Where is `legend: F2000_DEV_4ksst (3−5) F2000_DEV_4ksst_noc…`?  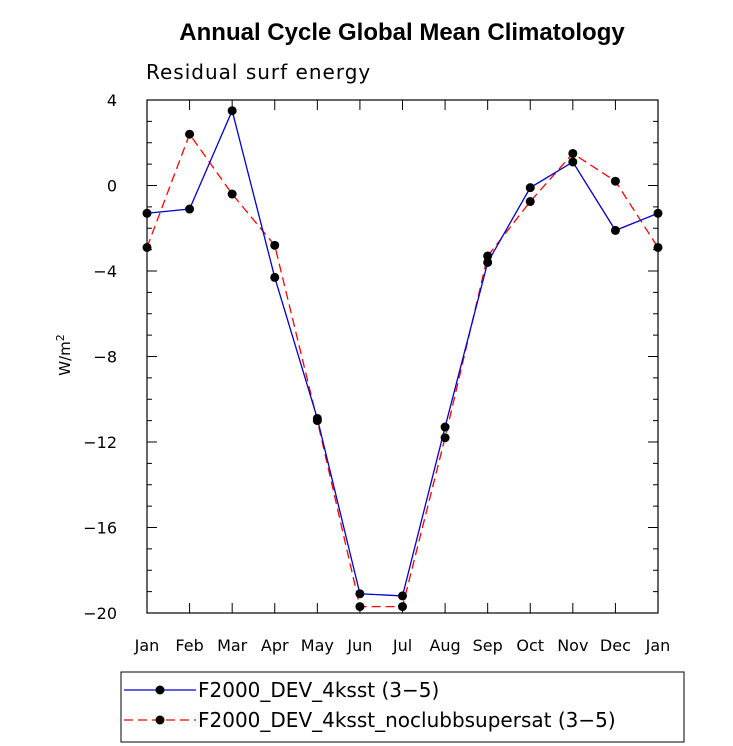 legend: F2000_DEV_4ksst (3−5) F2000_DEV_4ksst_noc… is located at coordinates (402, 707).